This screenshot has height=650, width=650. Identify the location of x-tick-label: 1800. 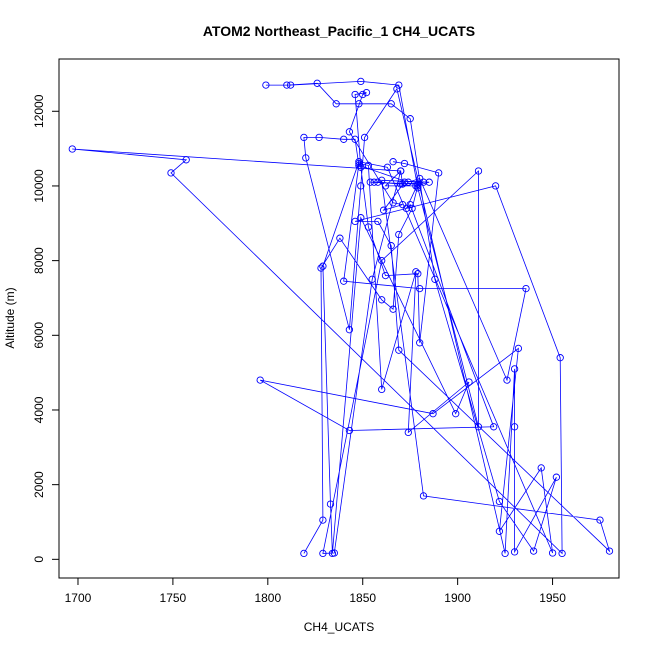
(267, 598).